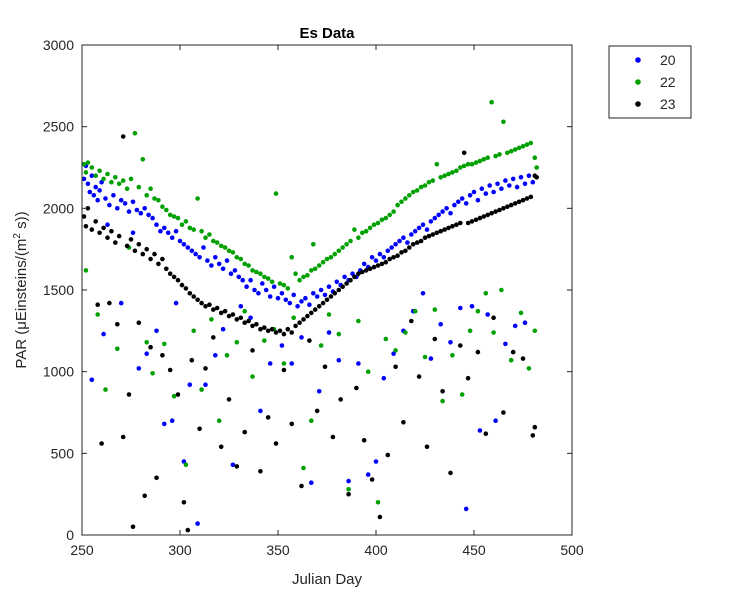  Describe the element at coordinates (650, 82) in the screenshot. I see `legend-box` at that location.